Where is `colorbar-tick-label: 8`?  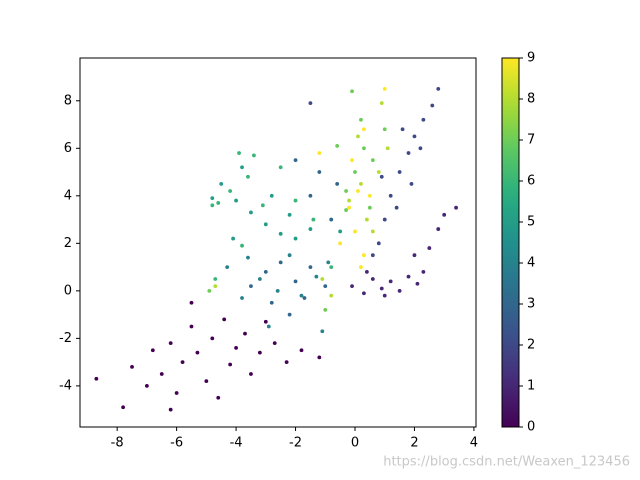 colorbar-tick-label: 8 is located at coordinates (531, 99).